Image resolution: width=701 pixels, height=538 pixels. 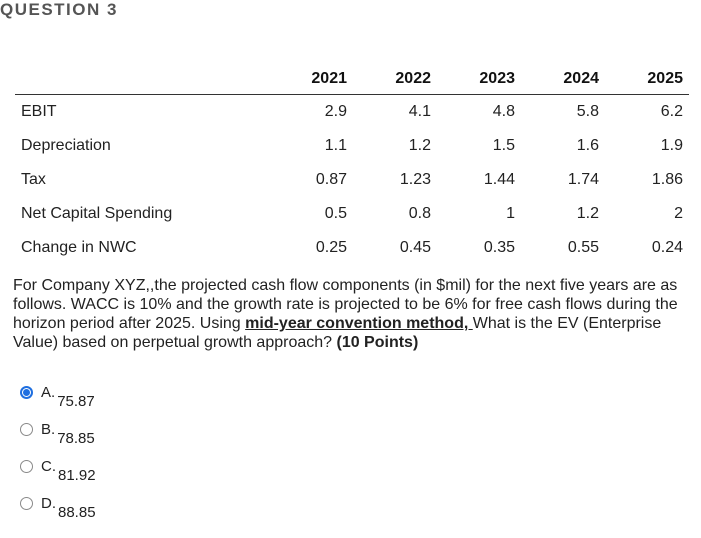 What do you see at coordinates (66, 145) in the screenshot?
I see `row-label: Depreciation` at bounding box center [66, 145].